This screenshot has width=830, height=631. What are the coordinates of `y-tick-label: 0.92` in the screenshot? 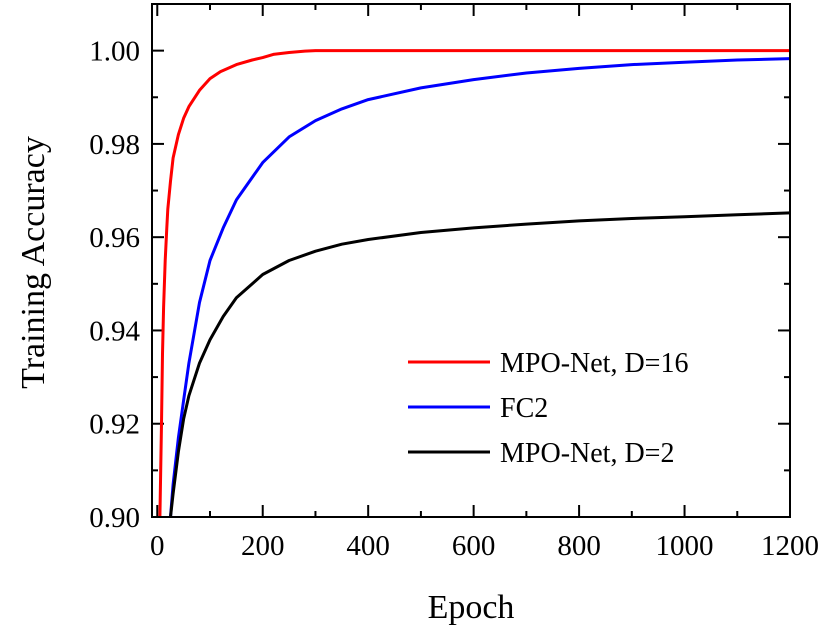 It's located at (114, 425).